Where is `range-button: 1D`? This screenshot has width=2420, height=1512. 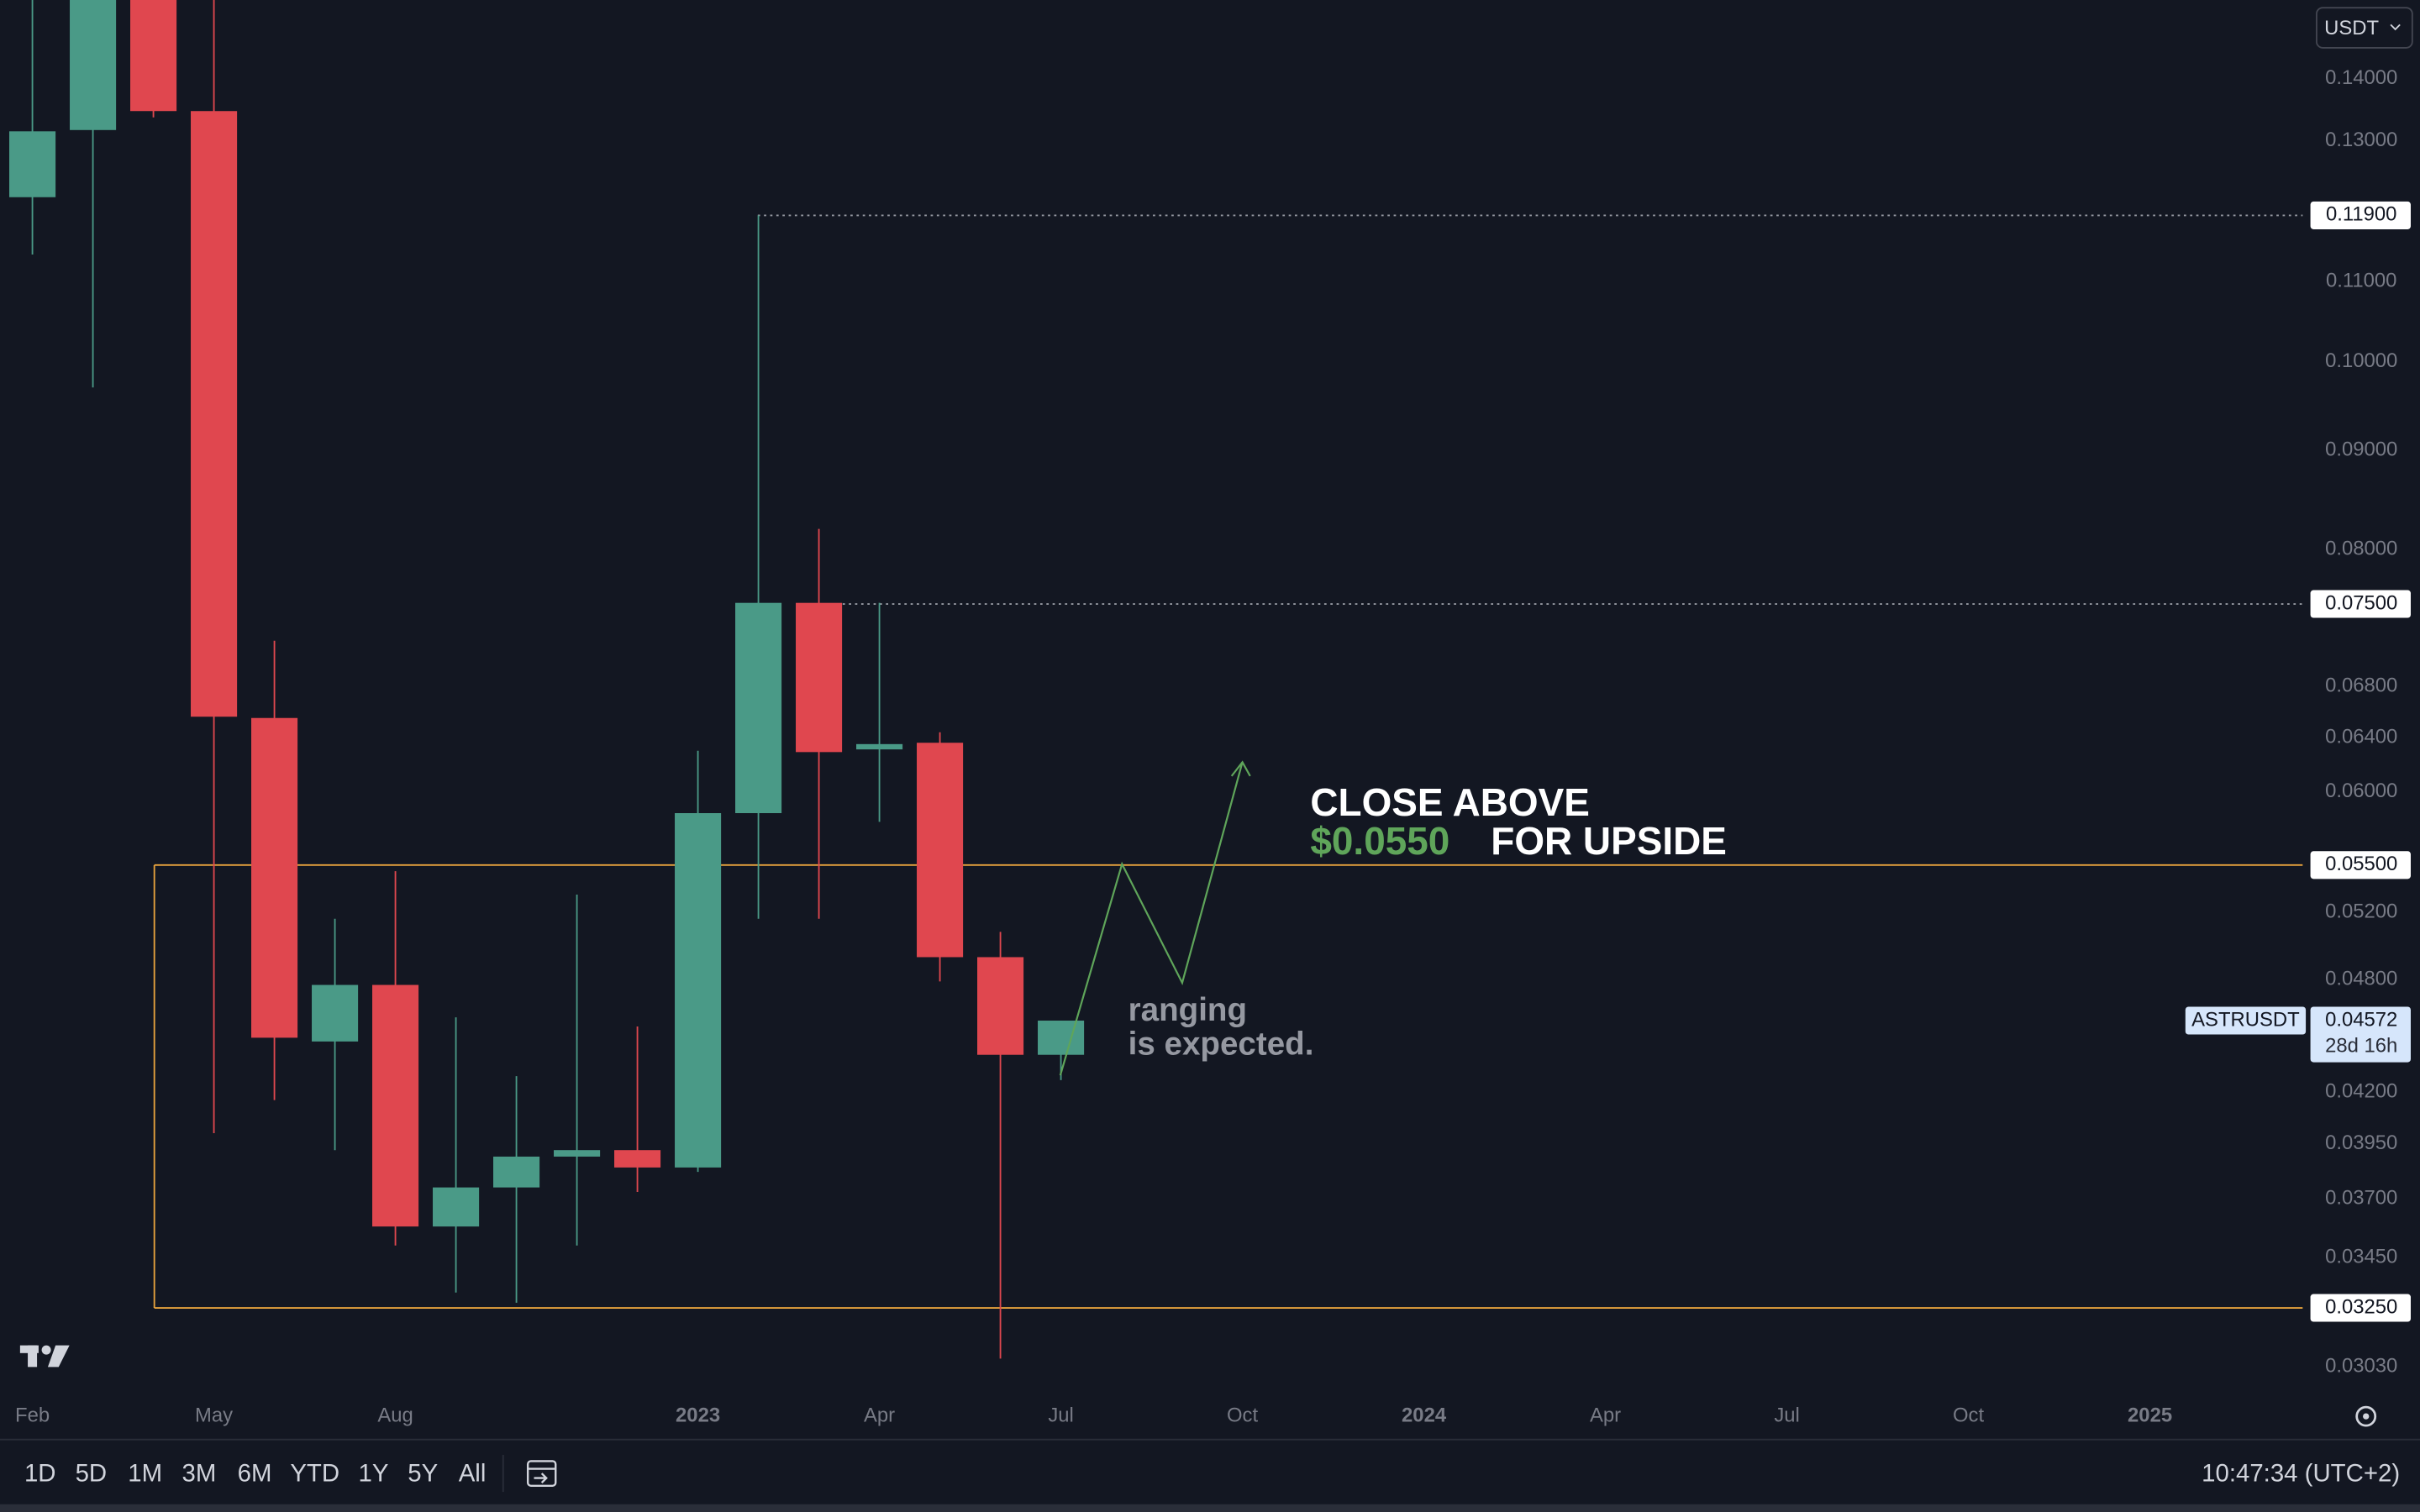 range-button: 1D is located at coordinates (40, 1474).